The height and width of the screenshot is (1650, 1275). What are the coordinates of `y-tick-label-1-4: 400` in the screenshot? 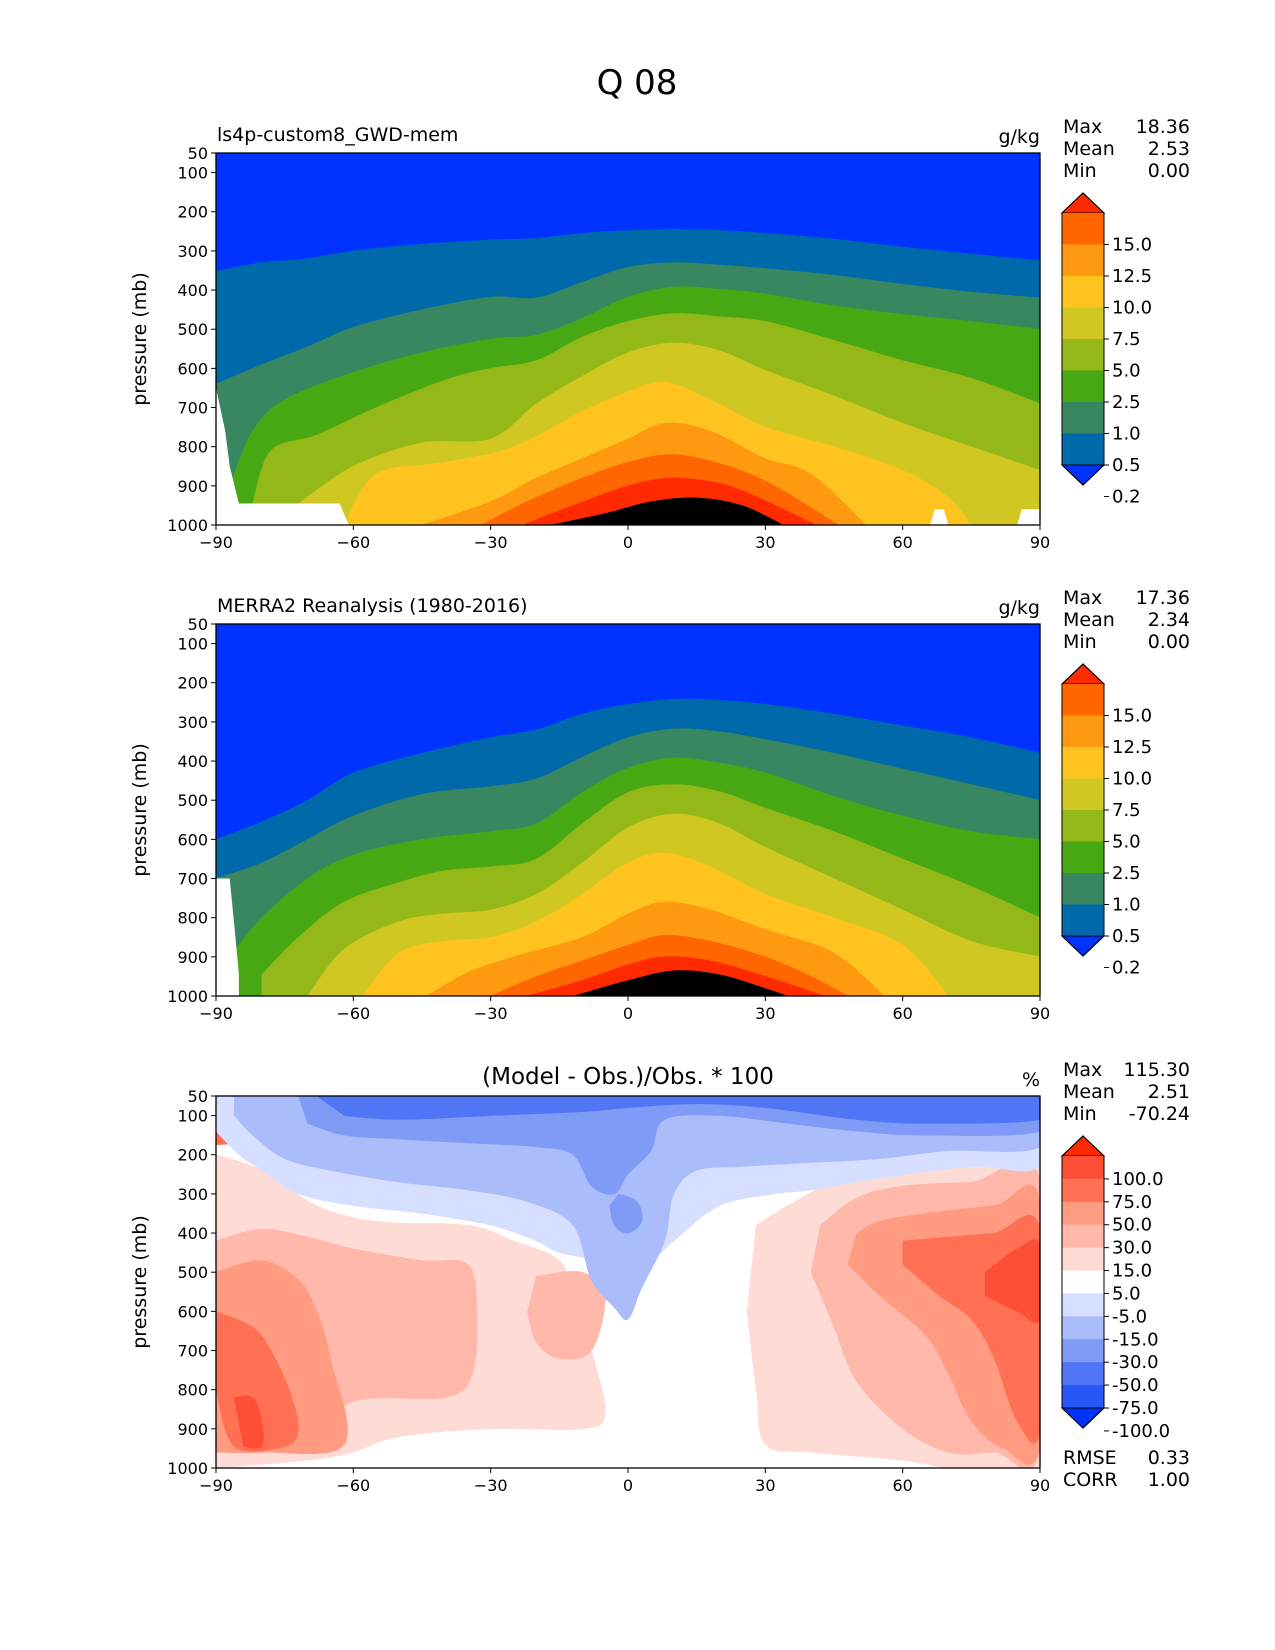 It's located at (192, 761).